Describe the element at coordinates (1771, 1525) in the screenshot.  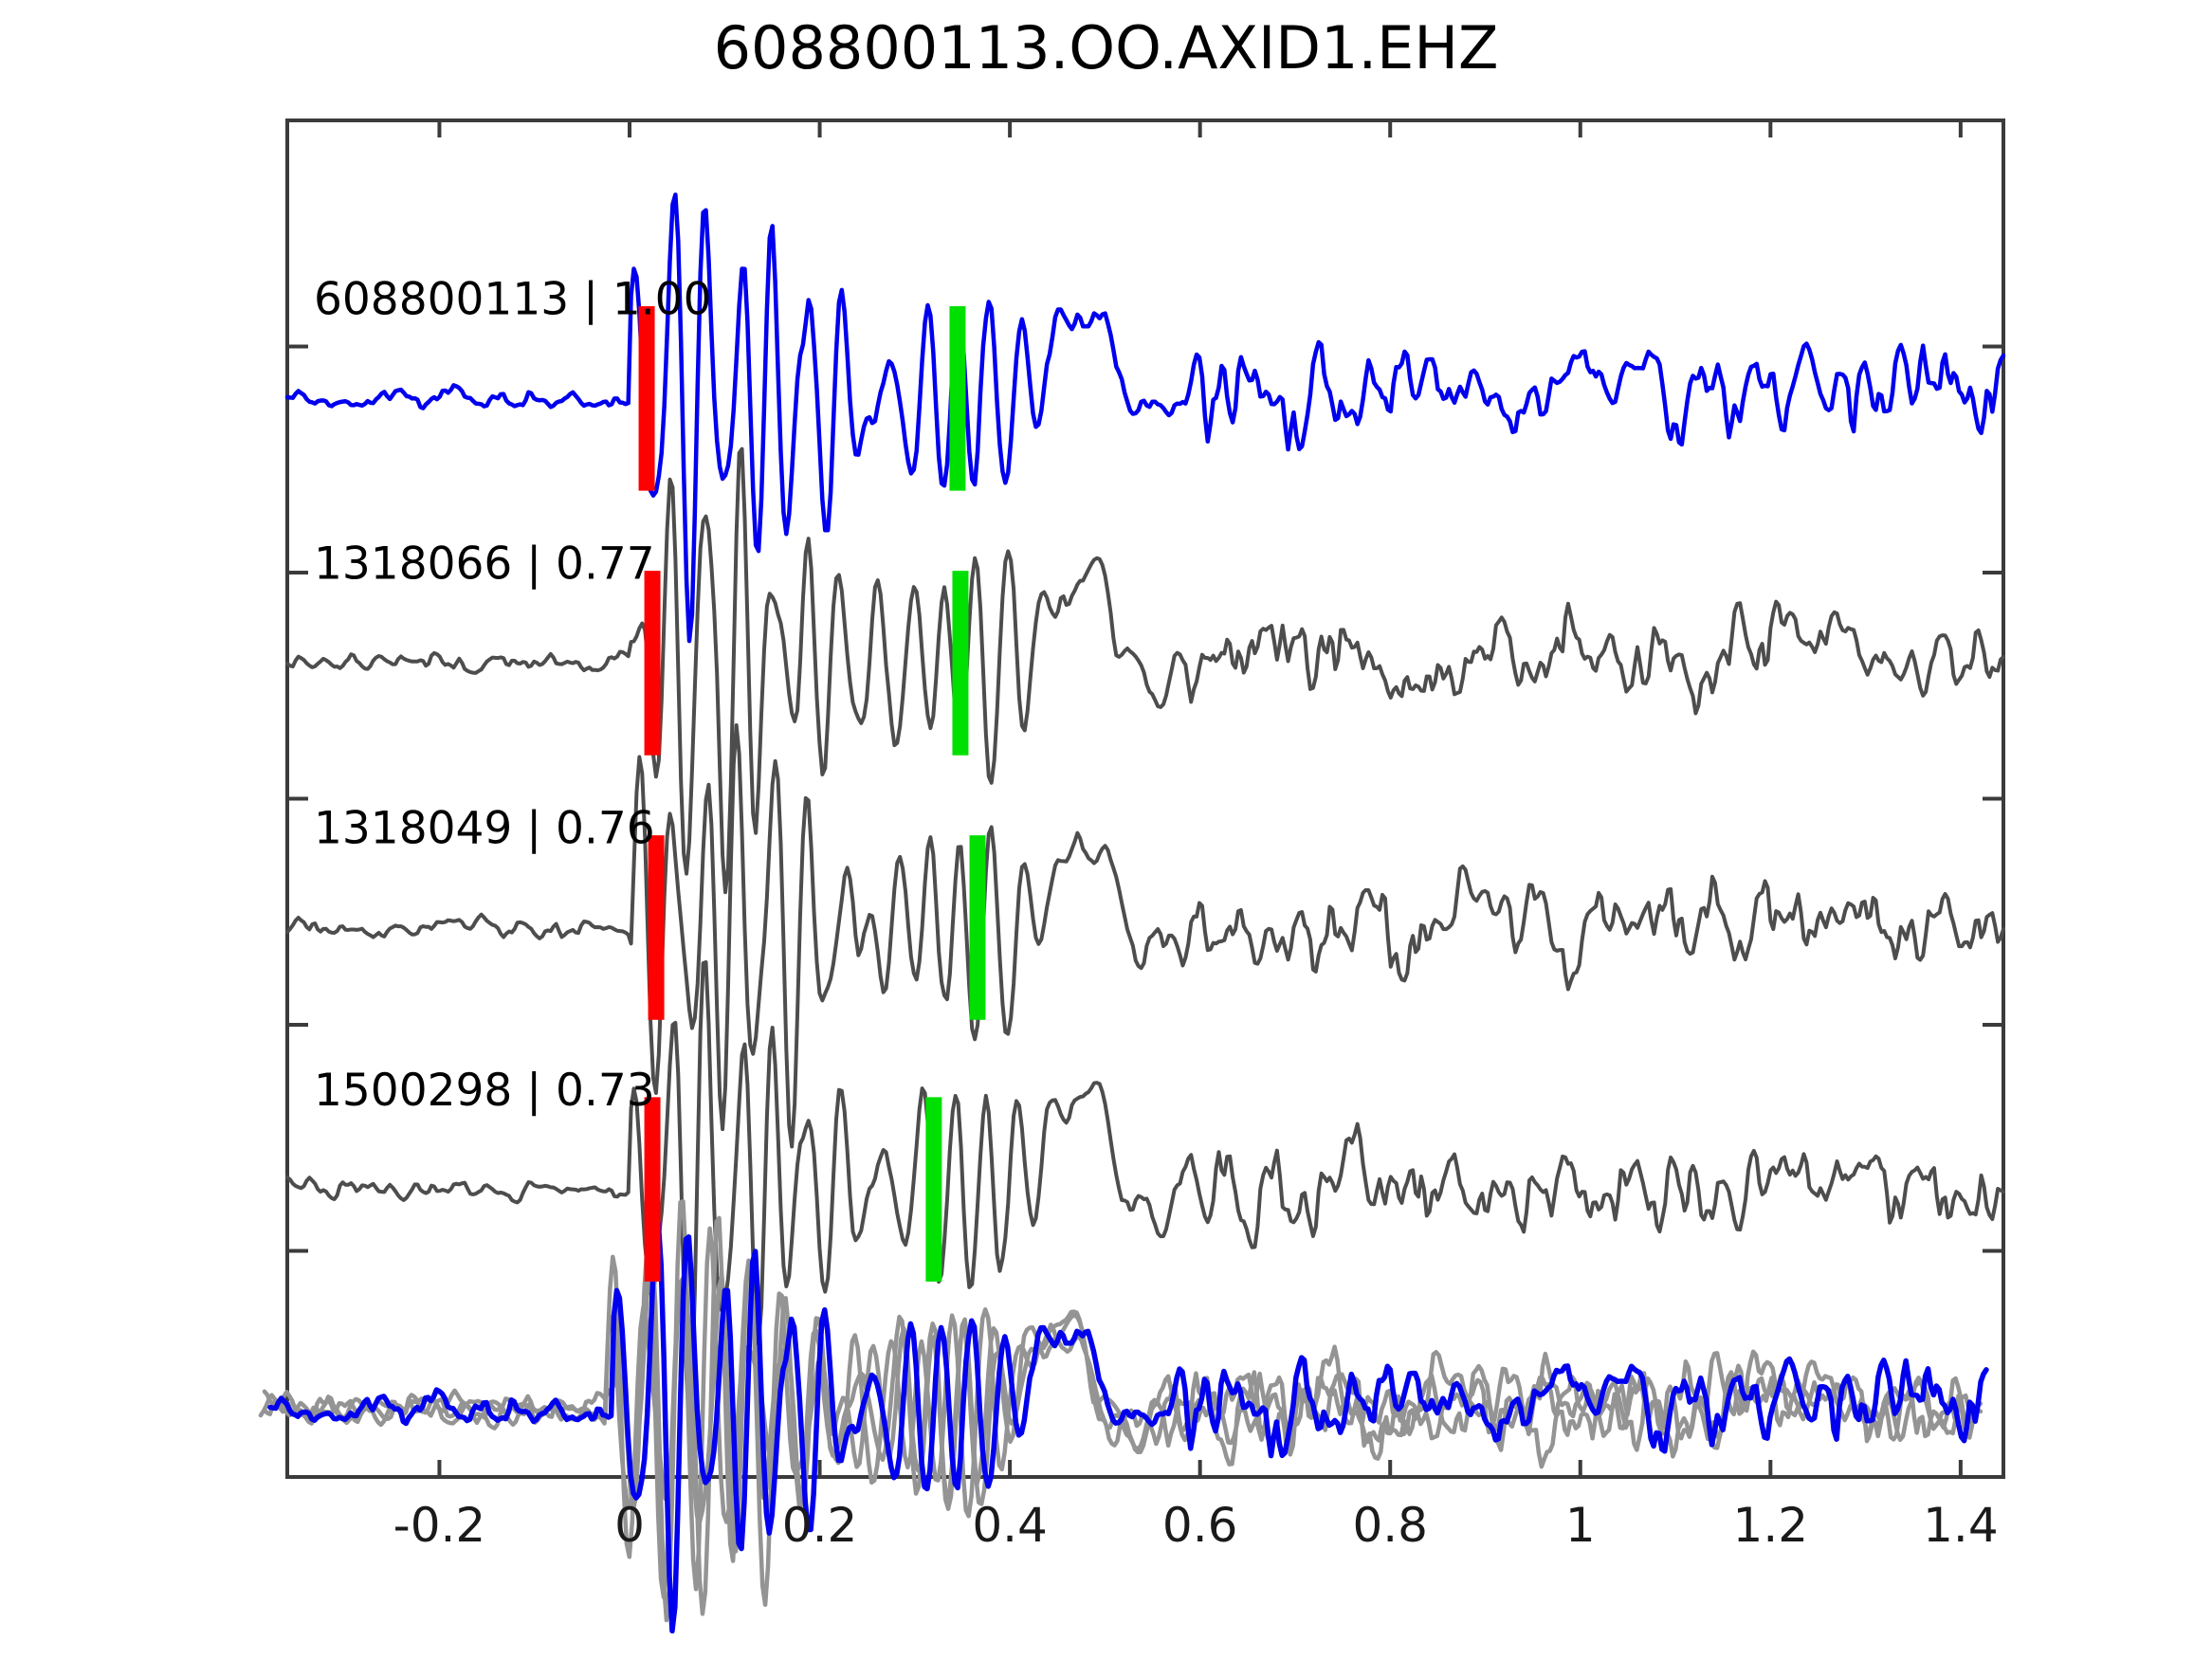
I see `x-tick-label: 1.2` at that location.